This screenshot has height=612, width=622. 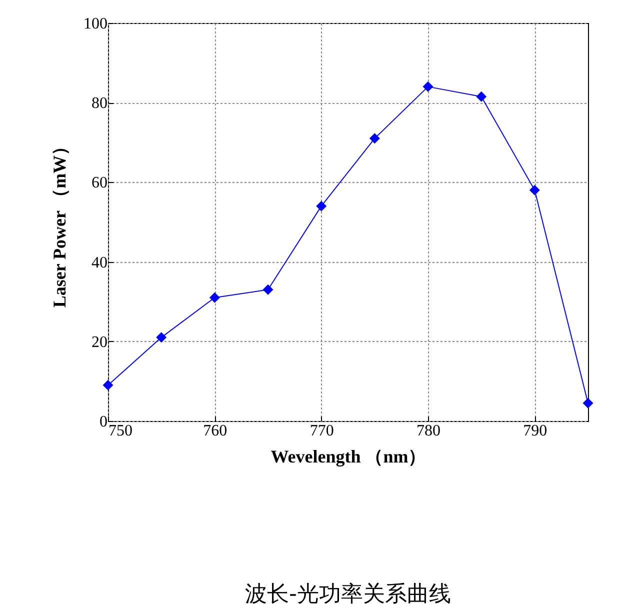 I want to click on x-tick-label: 750, so click(x=120, y=431).